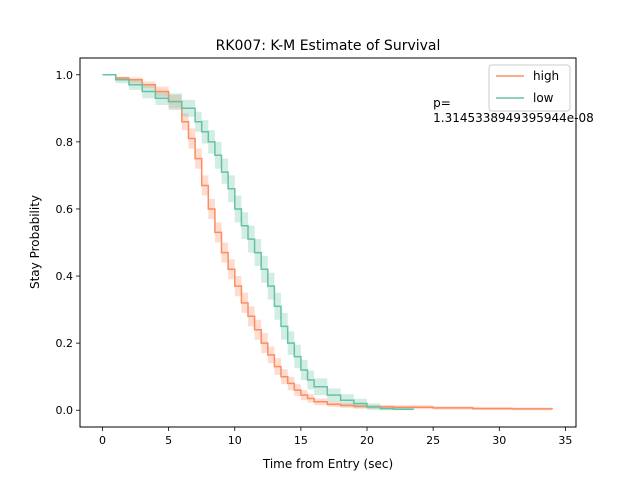  I want to click on y-tick-label: 0.4, so click(65, 276).